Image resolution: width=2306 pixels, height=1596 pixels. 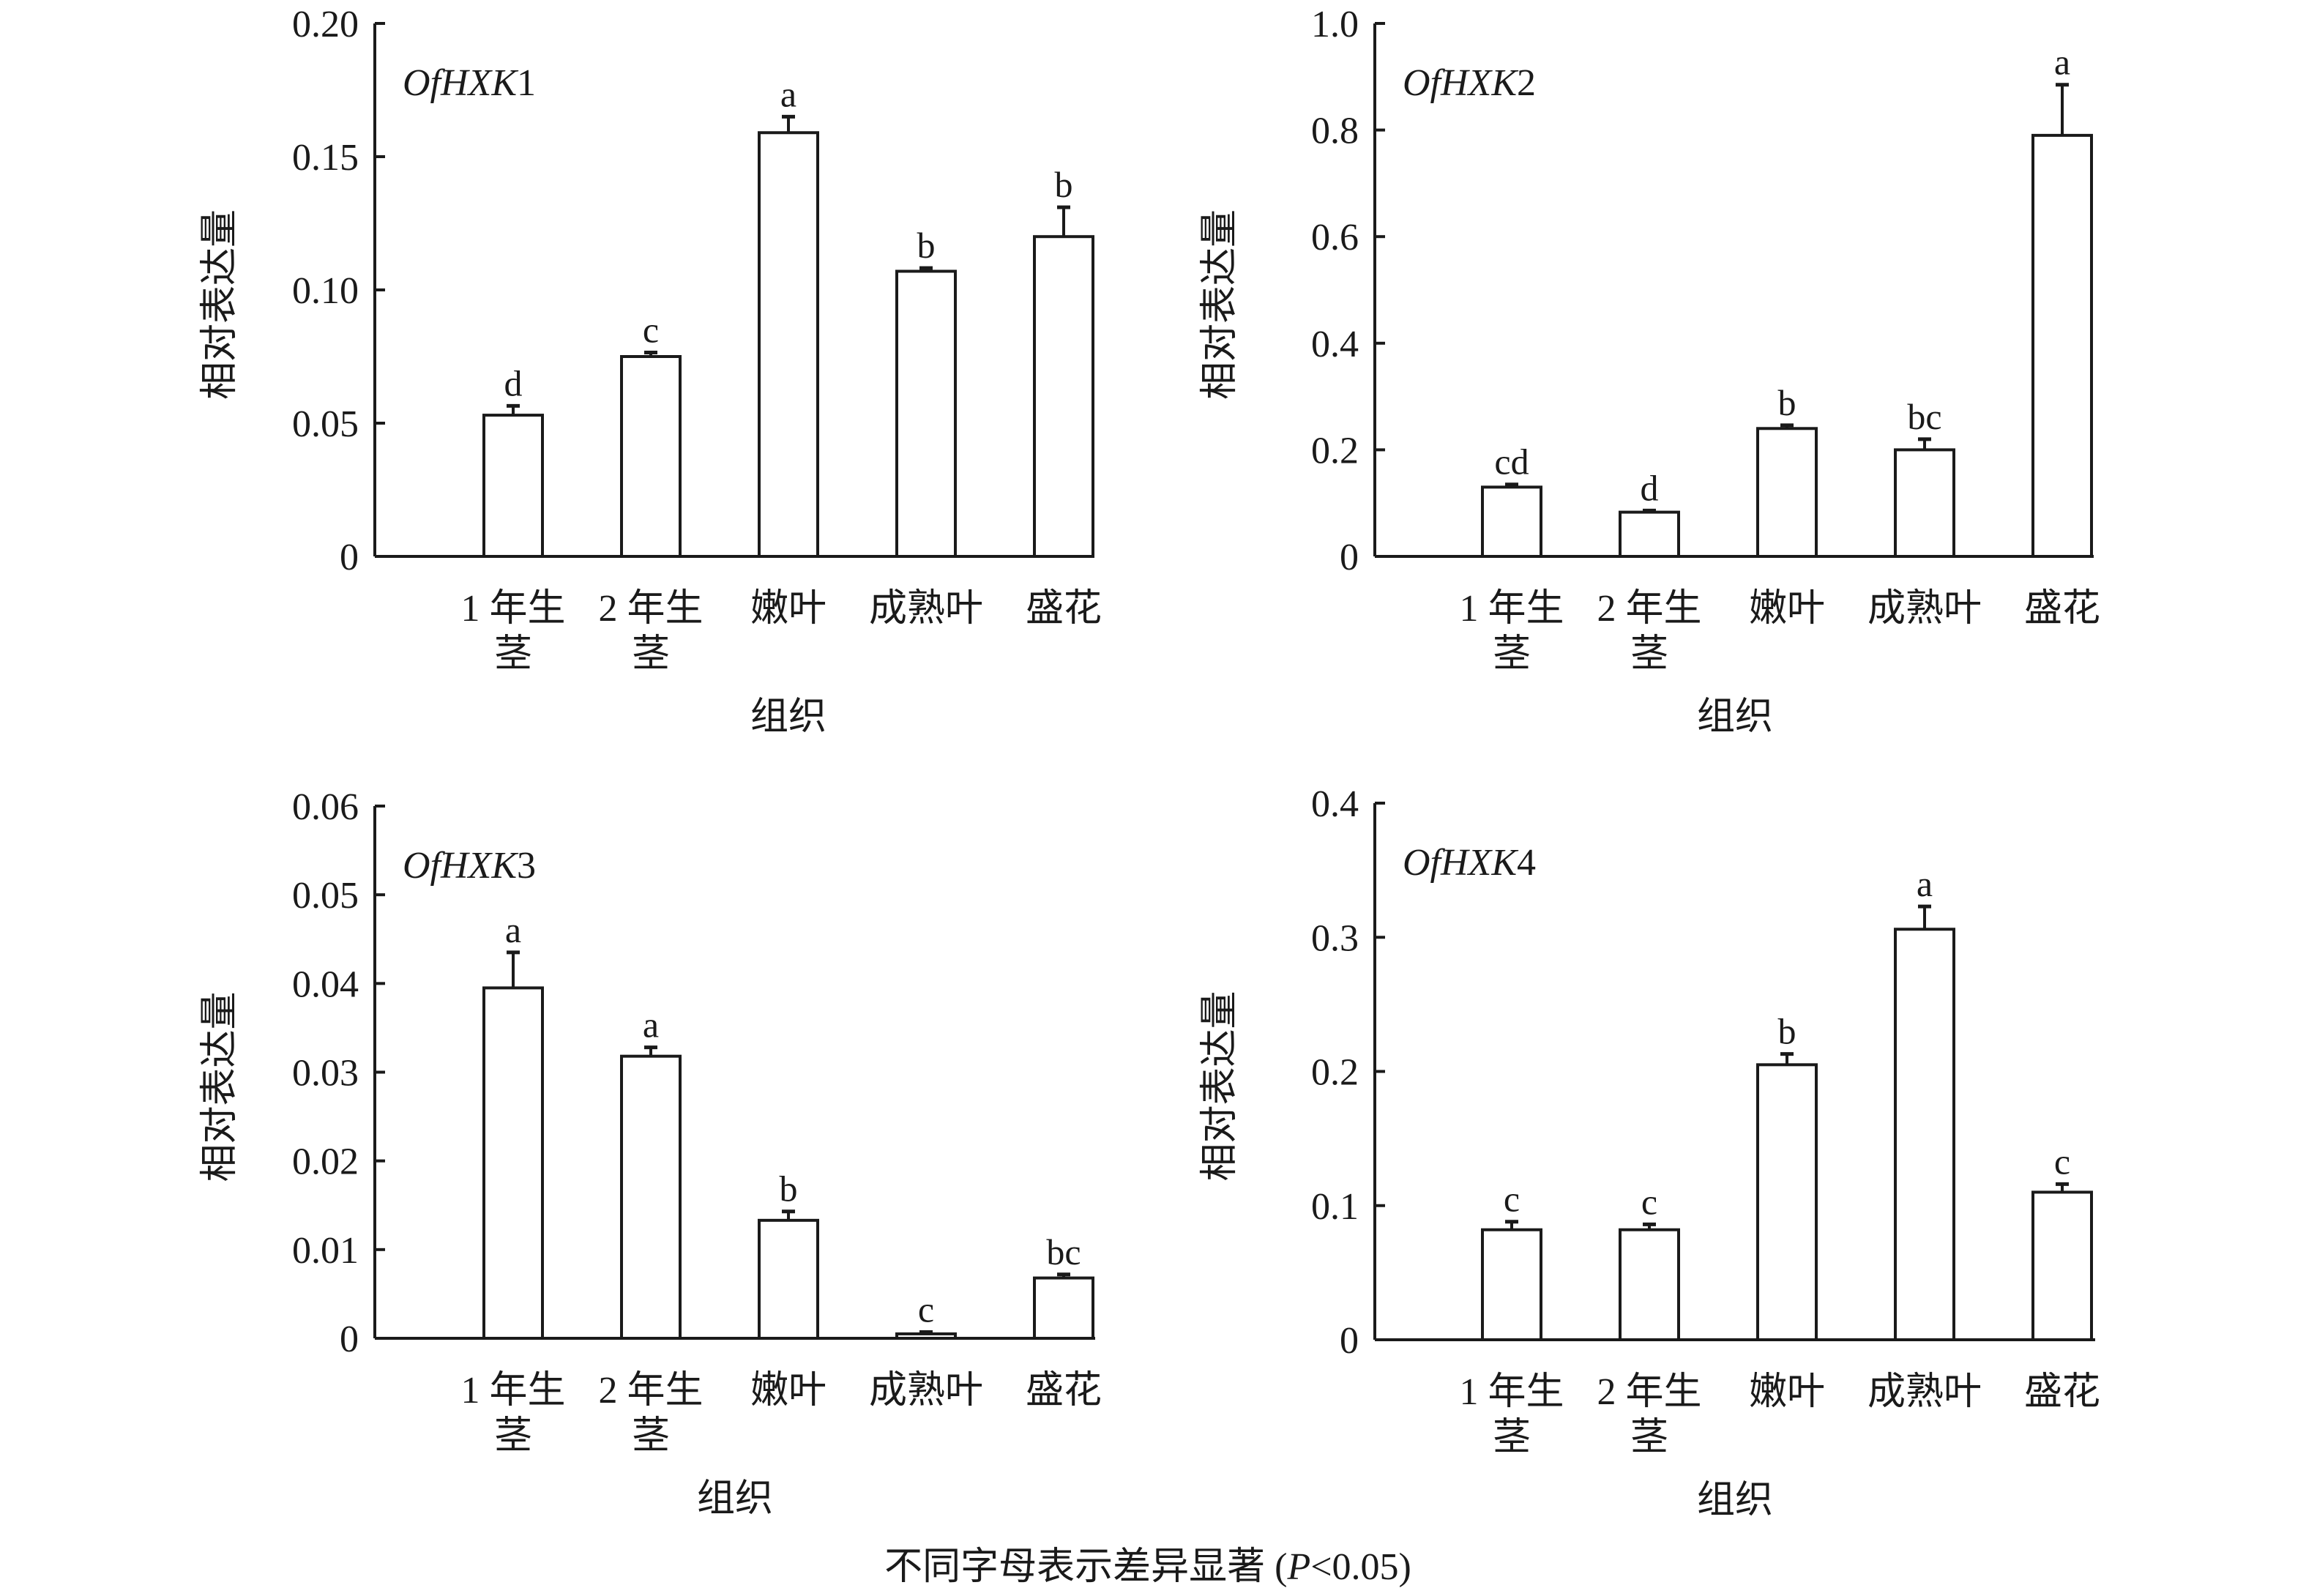 What do you see at coordinates (1526, 863) in the screenshot?
I see `gene-number: 4` at bounding box center [1526, 863].